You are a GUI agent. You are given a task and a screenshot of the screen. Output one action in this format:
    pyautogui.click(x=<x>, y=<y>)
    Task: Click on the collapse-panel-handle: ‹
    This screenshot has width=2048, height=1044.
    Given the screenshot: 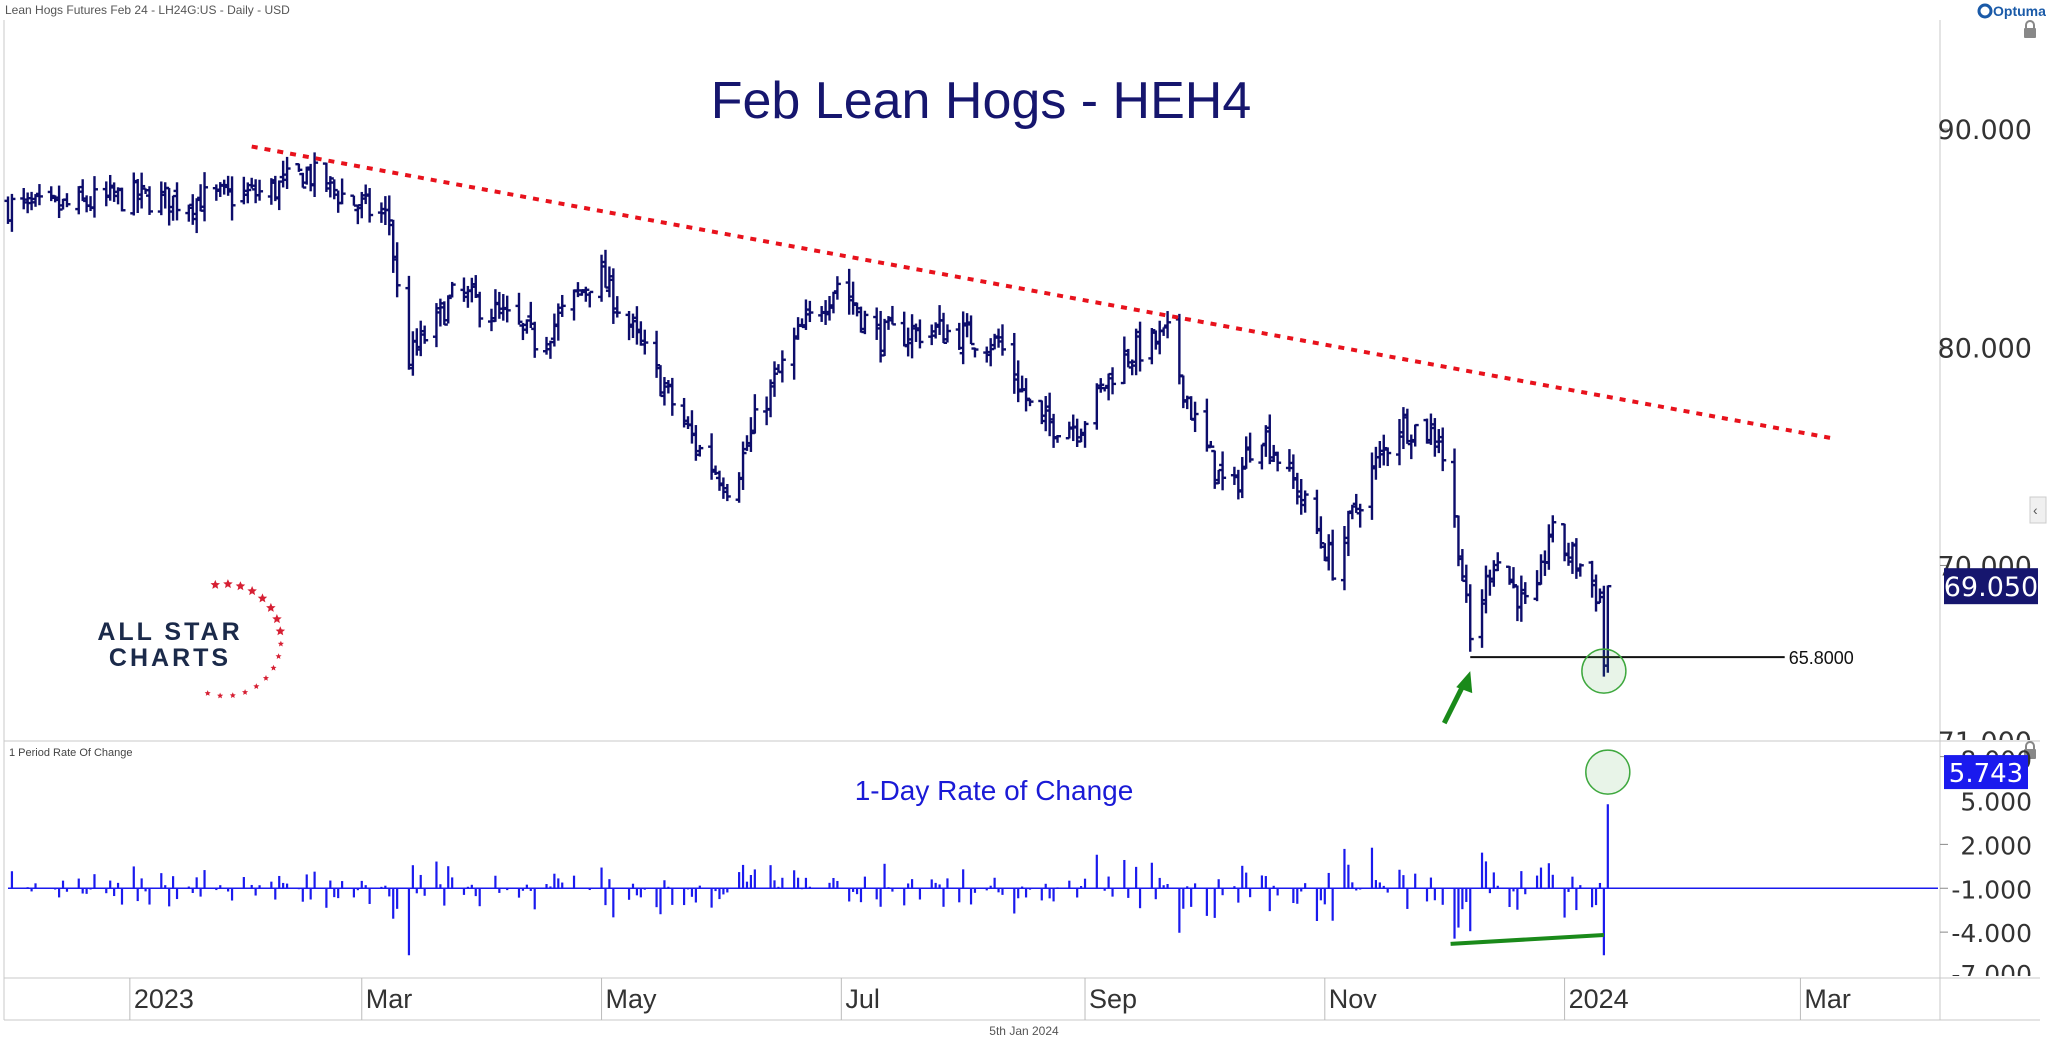 What is the action you would take?
    pyautogui.click(x=2038, y=510)
    